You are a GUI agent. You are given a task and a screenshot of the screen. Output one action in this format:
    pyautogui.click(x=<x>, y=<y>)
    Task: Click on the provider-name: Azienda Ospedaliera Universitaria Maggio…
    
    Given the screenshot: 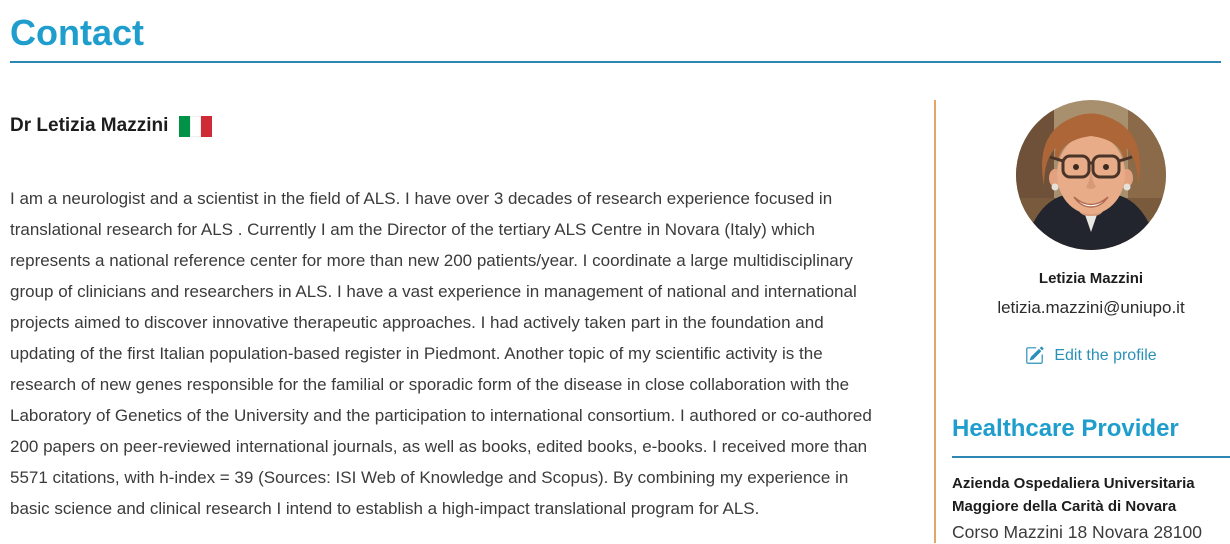 What is the action you would take?
    pyautogui.click(x=1073, y=495)
    